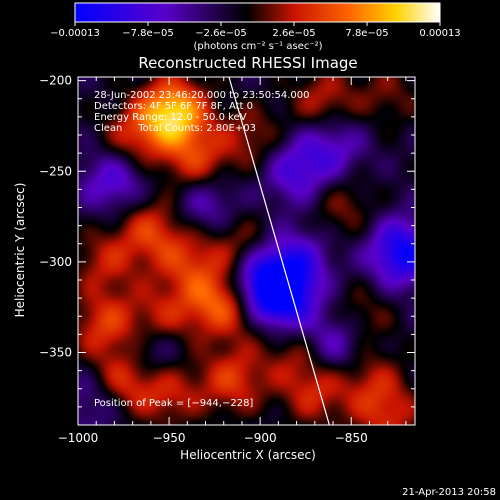 Image resolution: width=500 pixels, height=500 pixels. What do you see at coordinates (449, 492) in the screenshot?
I see `render-timestamp: 21-Apr-2013 20:58` at bounding box center [449, 492].